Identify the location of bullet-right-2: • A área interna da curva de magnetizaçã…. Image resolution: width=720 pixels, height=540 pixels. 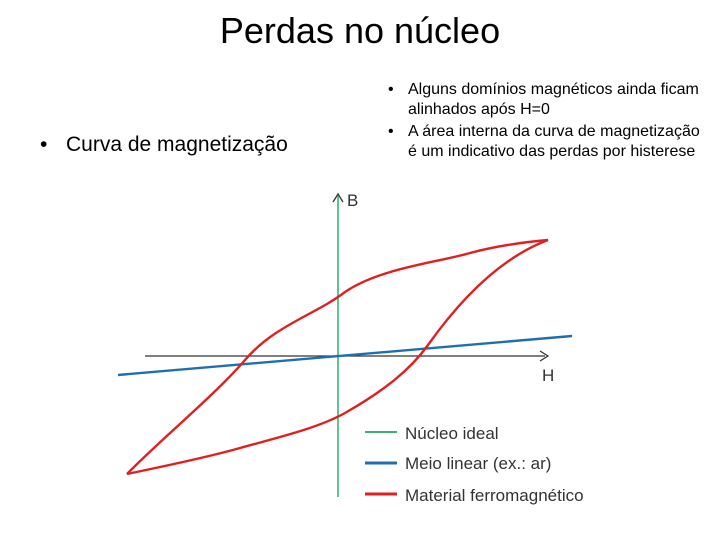
(547, 142).